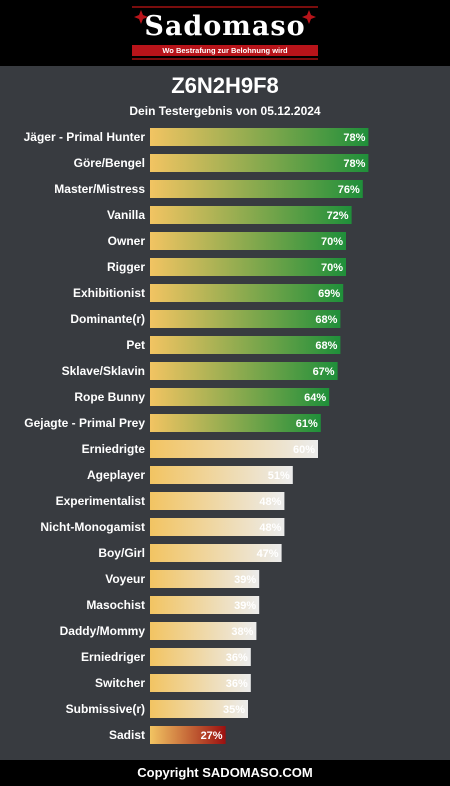 Image resolution: width=450 pixels, height=786 pixels. What do you see at coordinates (121, 553) in the screenshot?
I see `category-label: Boy/Girl` at bounding box center [121, 553].